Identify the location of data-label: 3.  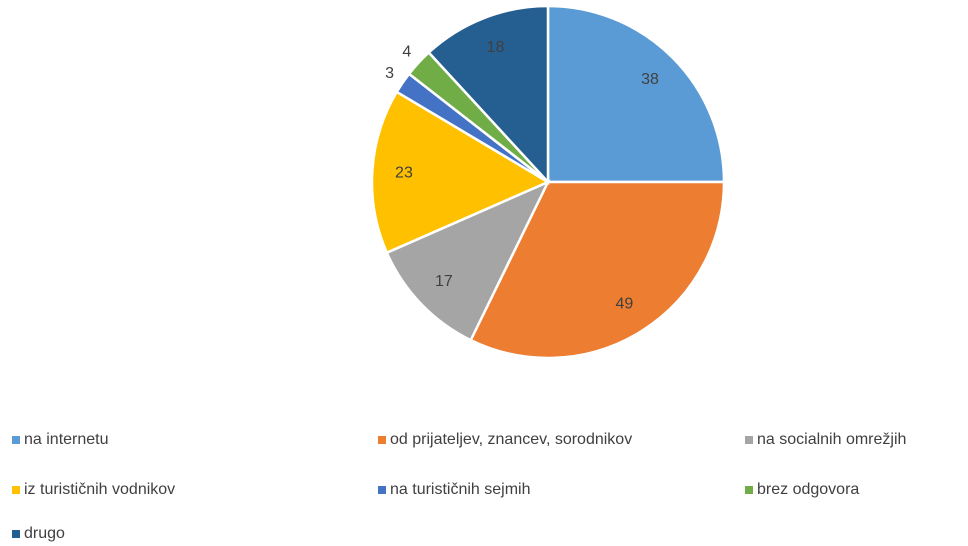
(389, 73).